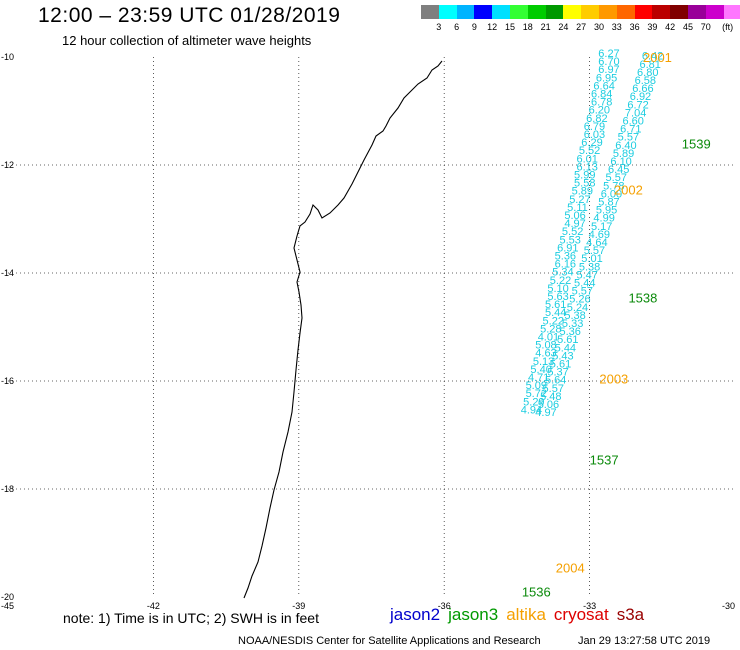 Image resolution: width=740 pixels, height=650 pixels. Describe the element at coordinates (577, 308) in the screenshot. I see `swh-value: 5.24` at that location.